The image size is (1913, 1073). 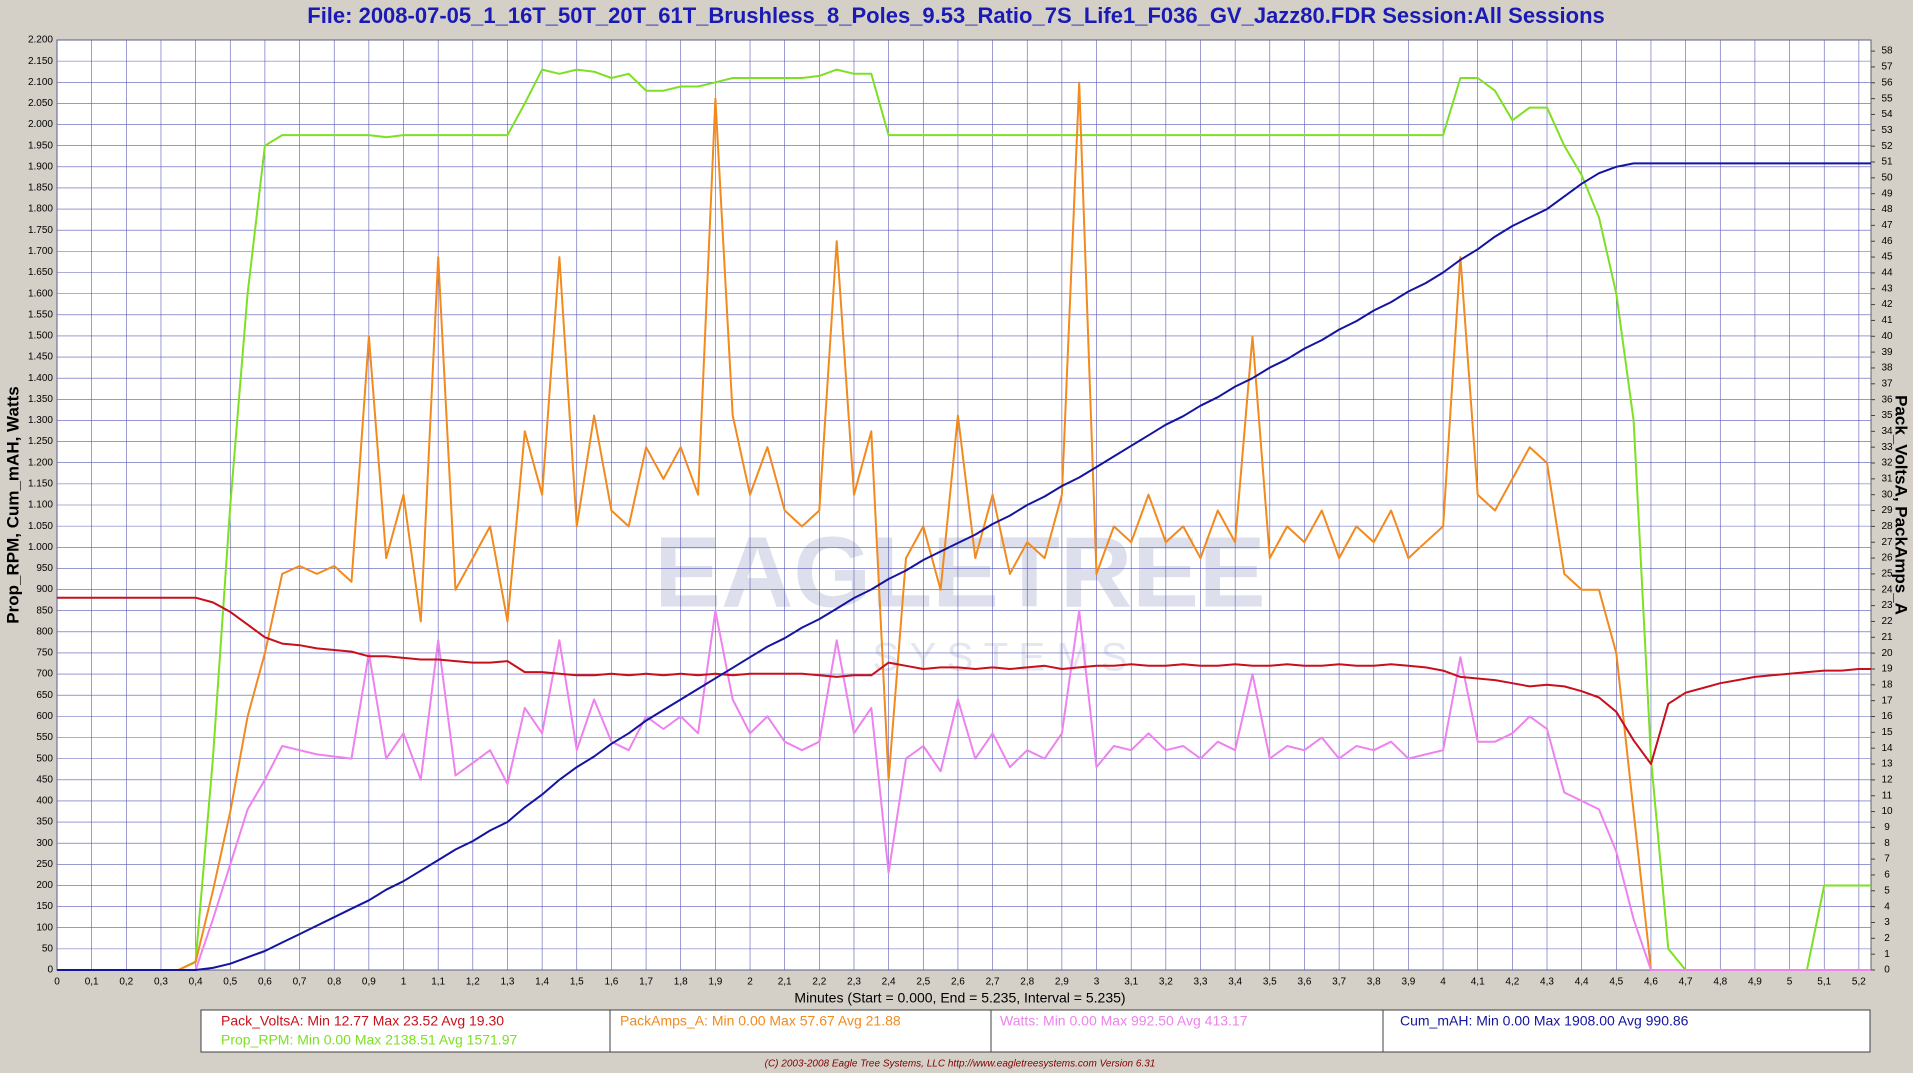 What do you see at coordinates (1887, 304) in the screenshot?
I see `y2-tick-label: 42` at bounding box center [1887, 304].